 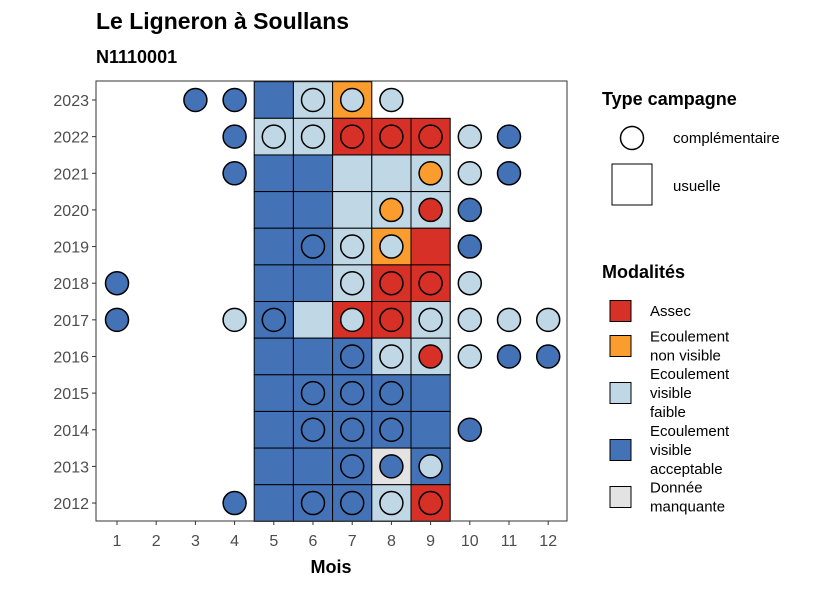 What do you see at coordinates (690, 431) in the screenshot?
I see `legend-label-ecoulement_visible_acceptable-line-1: Ecoulement` at bounding box center [690, 431].